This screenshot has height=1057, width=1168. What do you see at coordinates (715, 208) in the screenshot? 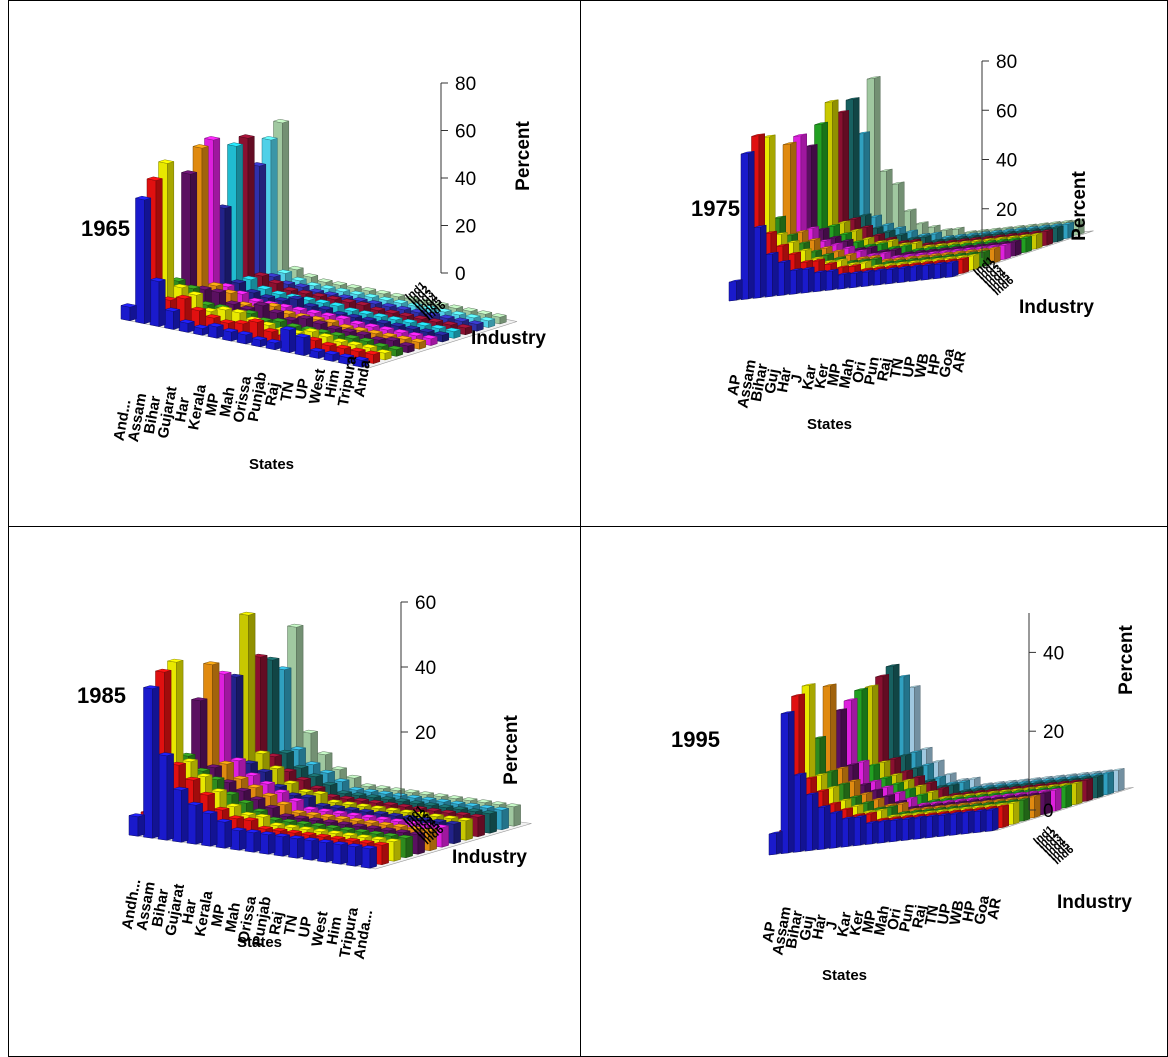
I see `panel-year-label: 1975` at bounding box center [715, 208].